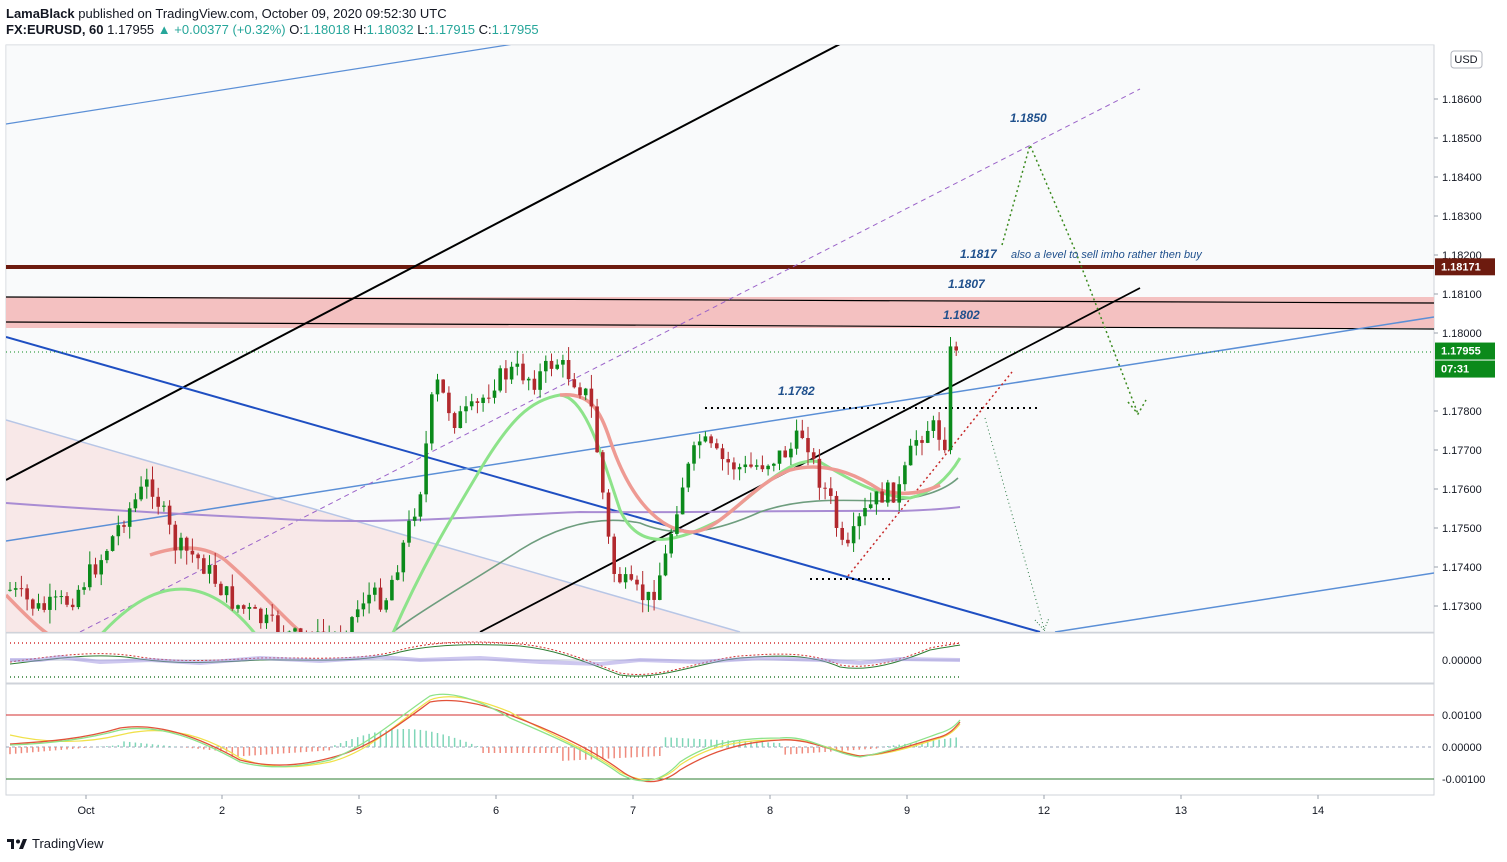 This screenshot has width=1507, height=862. Describe the element at coordinates (907, 811) in the screenshot. I see `x-tick-label: 9` at that location.